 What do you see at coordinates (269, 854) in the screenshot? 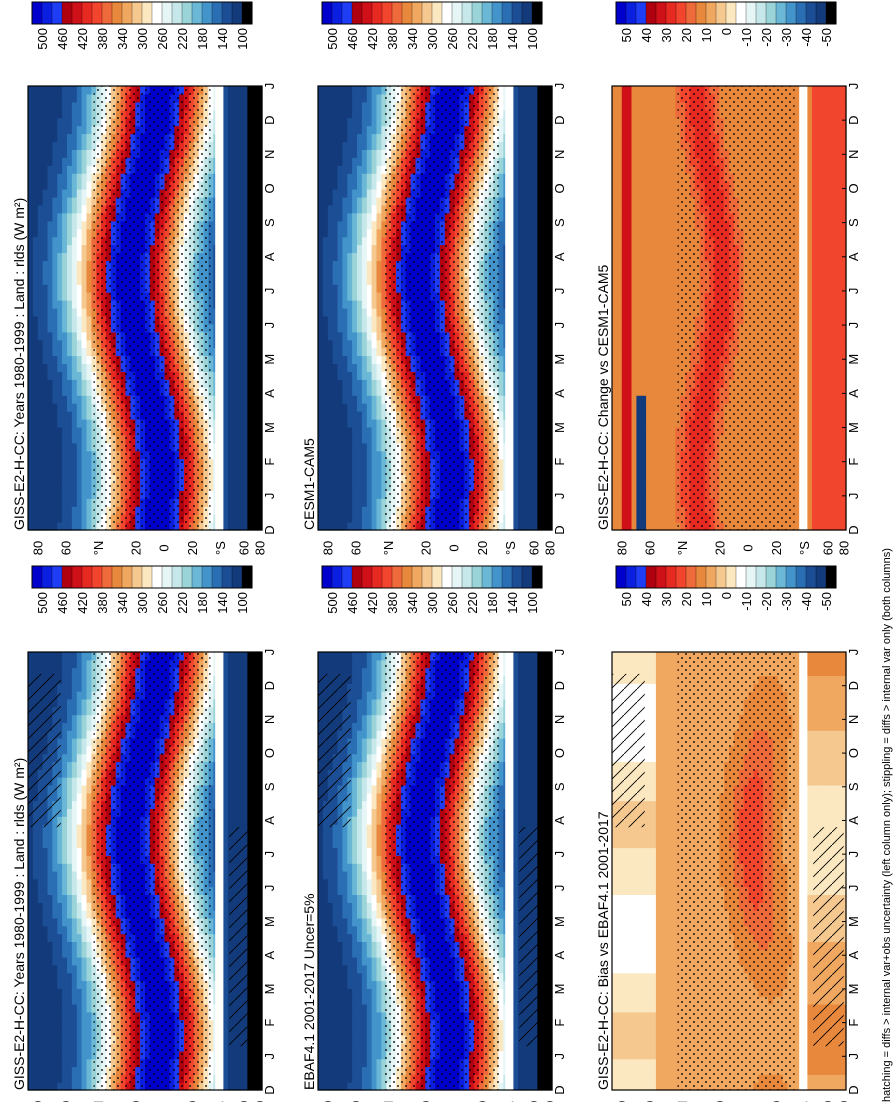
I see `x-tick-label: J` at bounding box center [269, 854].